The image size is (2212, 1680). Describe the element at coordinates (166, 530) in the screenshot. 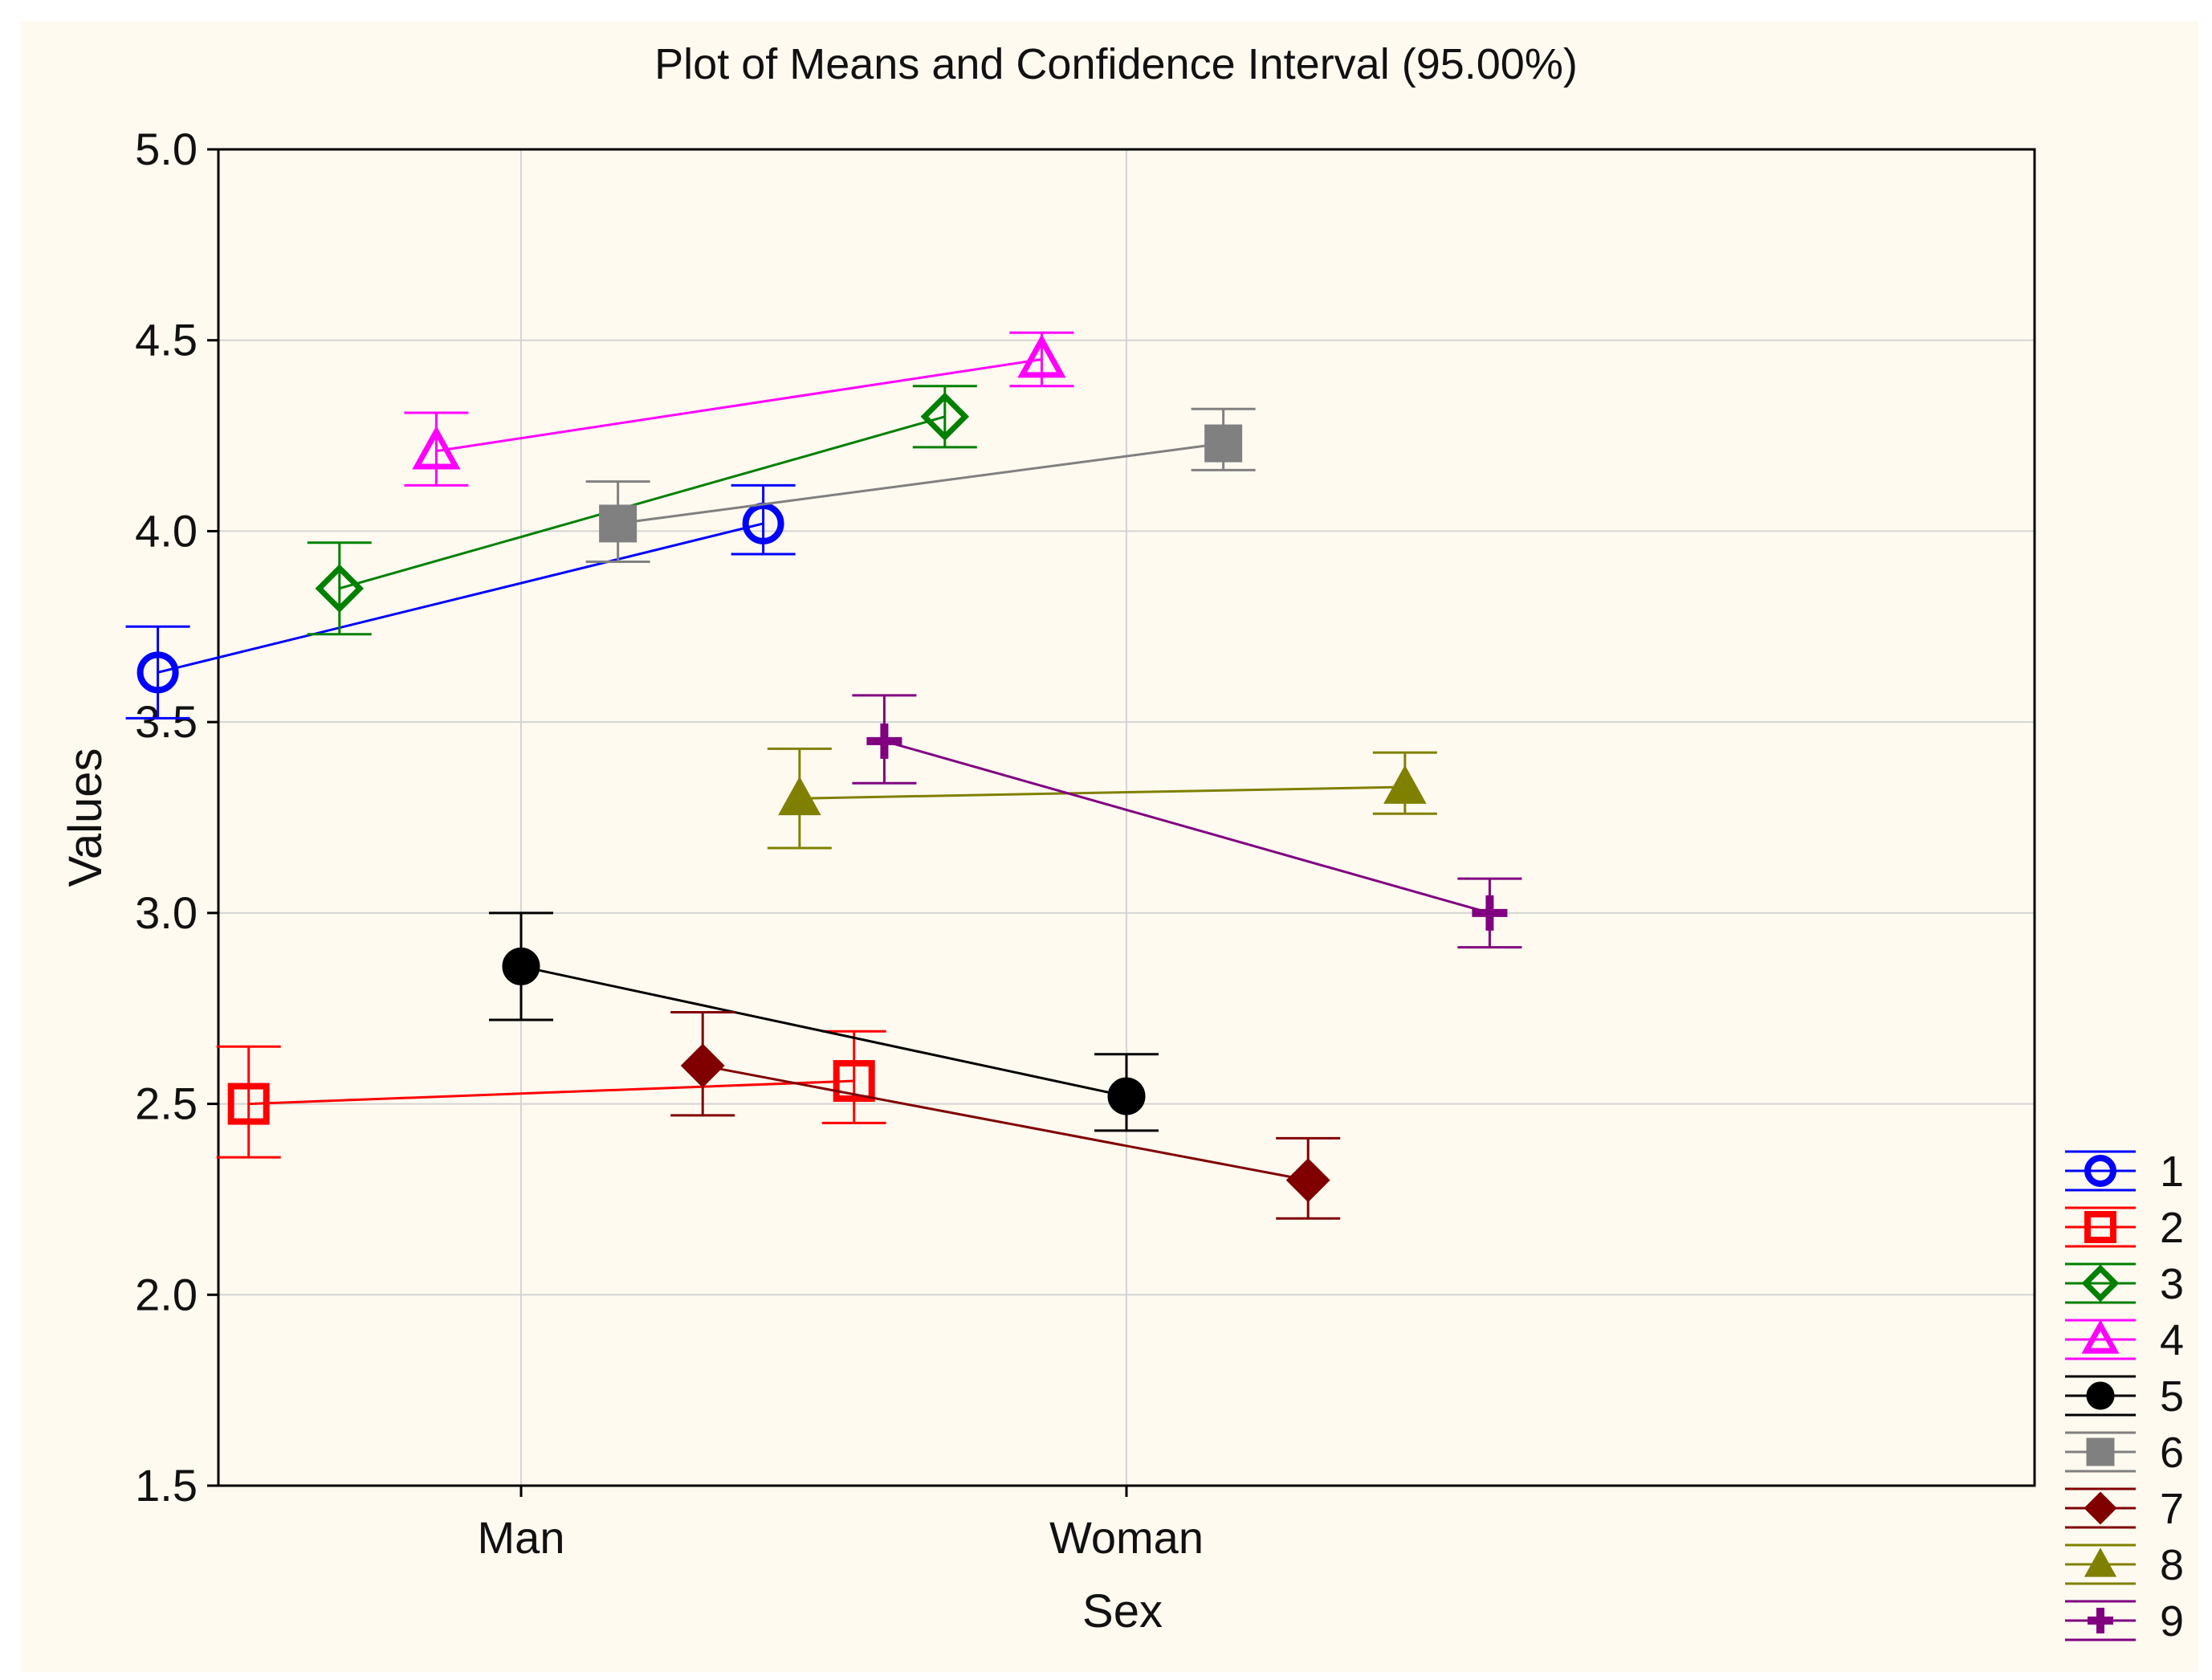

I see `y-tick-label: 4.0` at that location.